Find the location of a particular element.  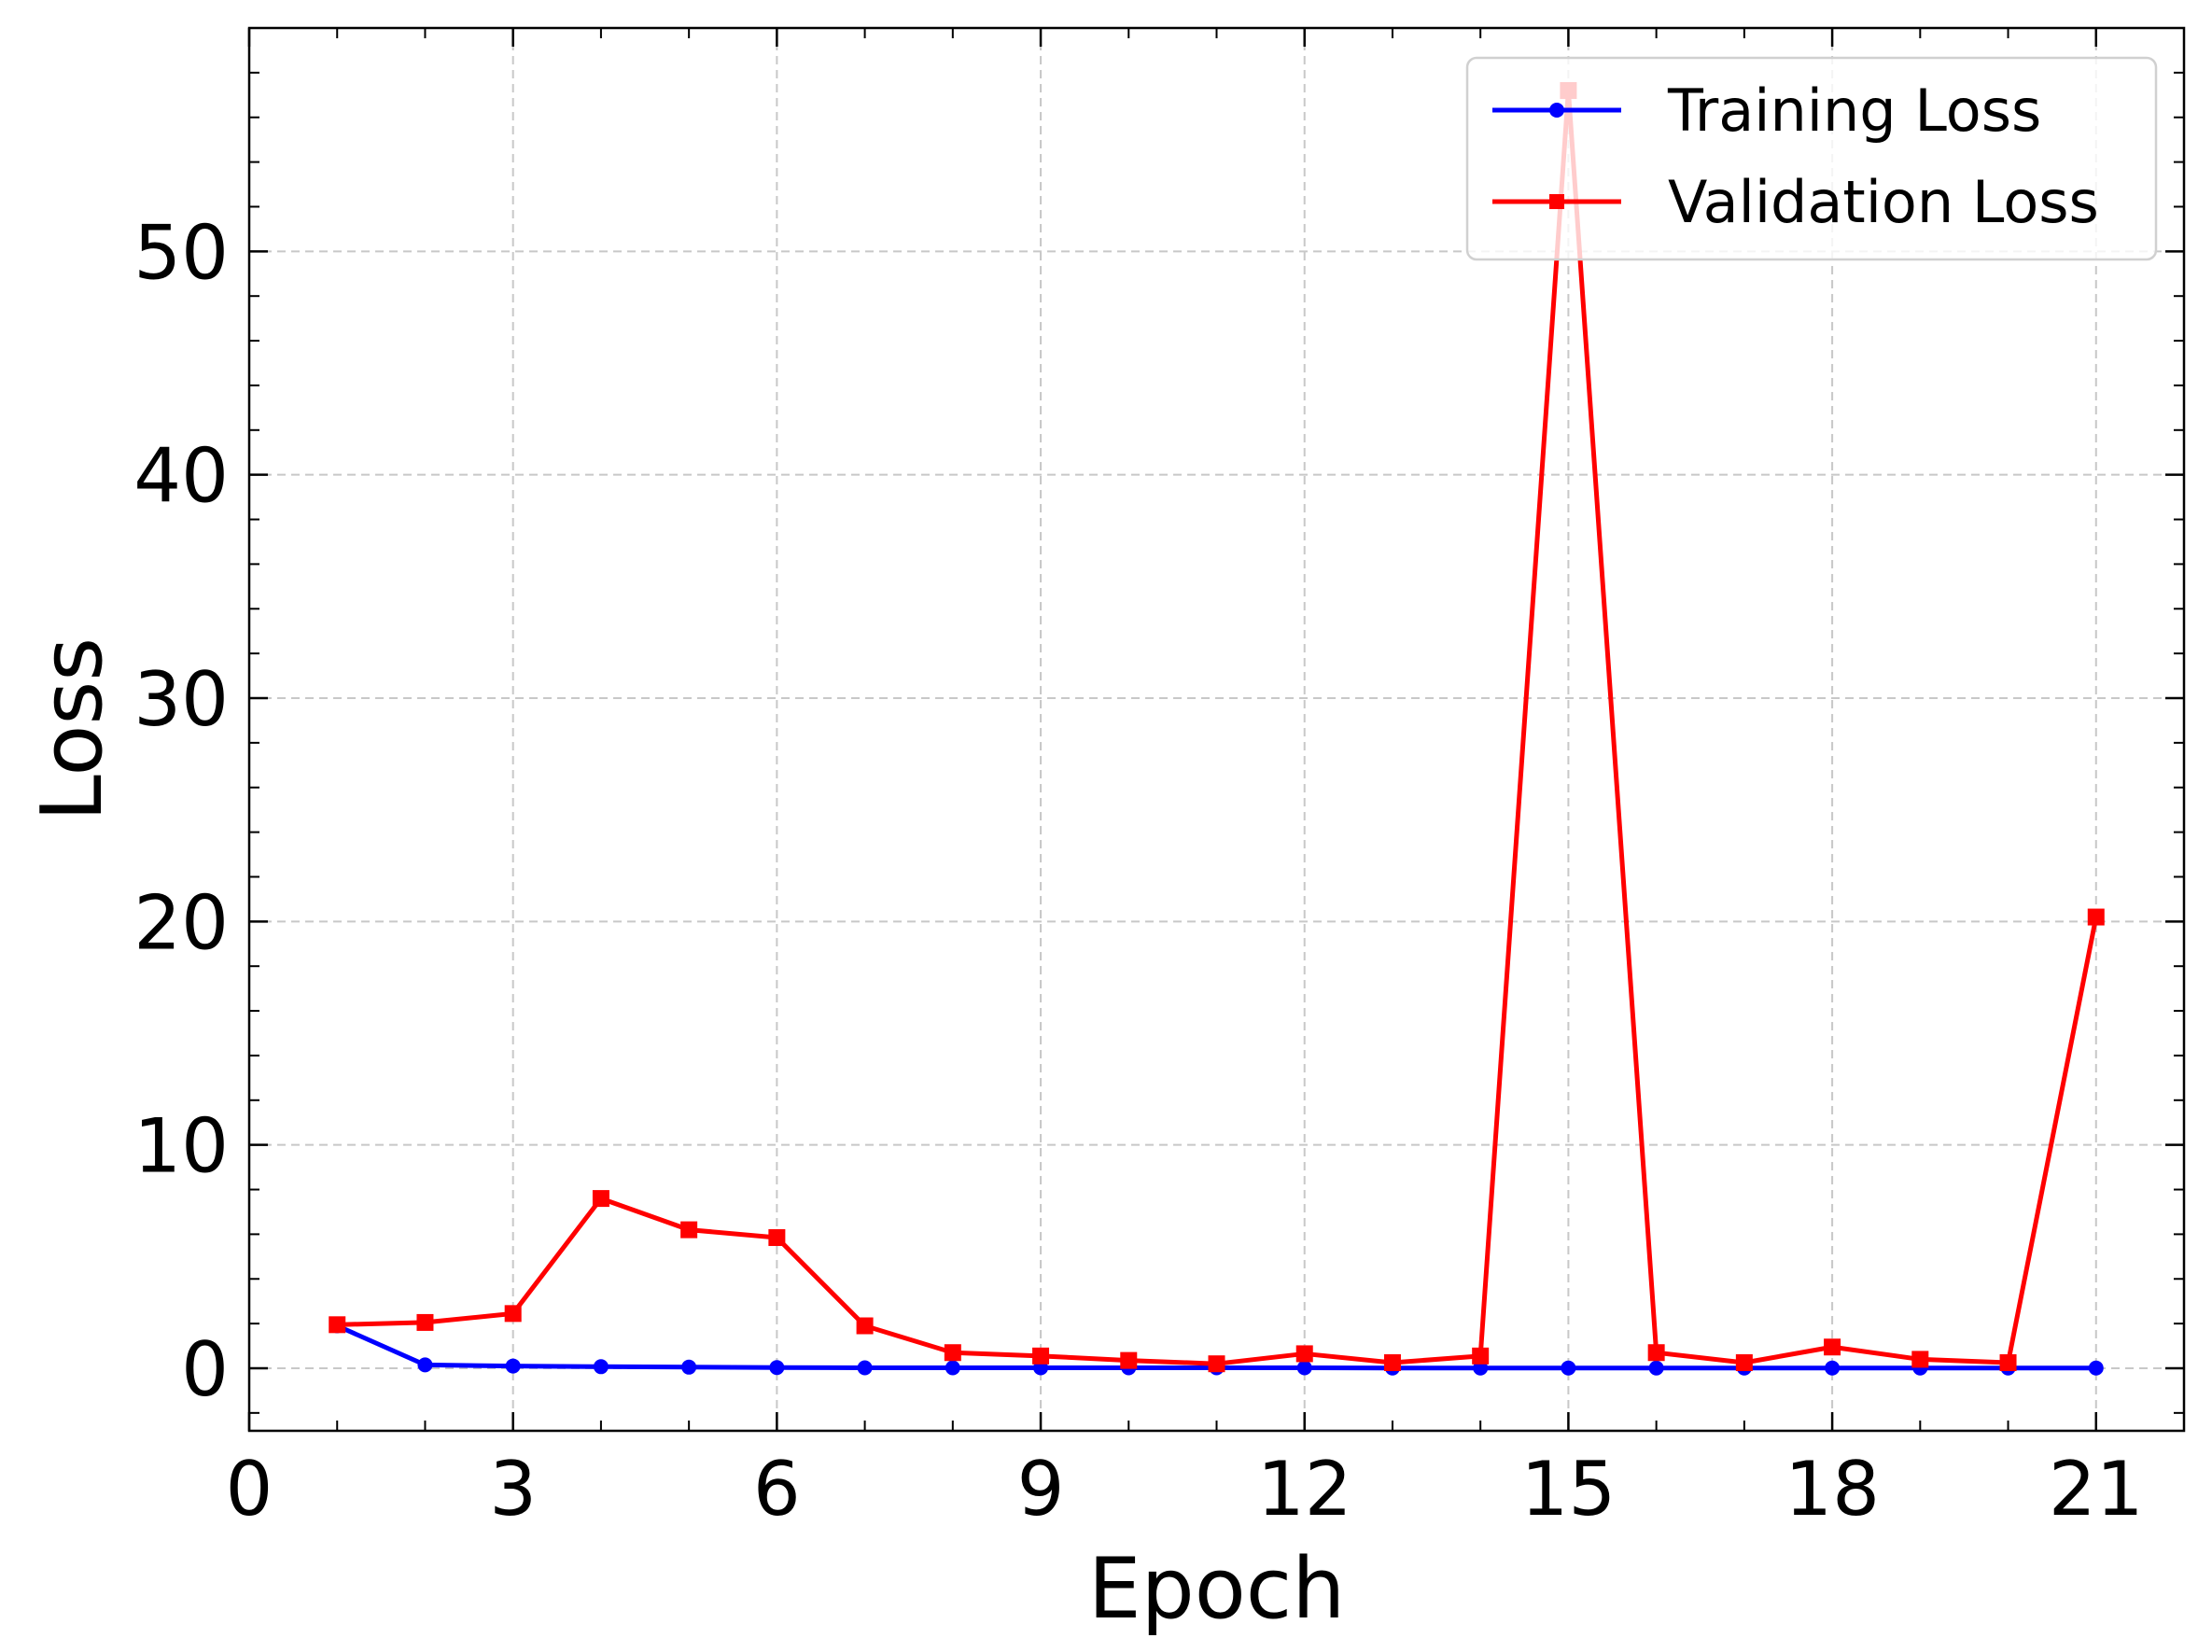

x-tick-label: 3 is located at coordinates (513, 1489).